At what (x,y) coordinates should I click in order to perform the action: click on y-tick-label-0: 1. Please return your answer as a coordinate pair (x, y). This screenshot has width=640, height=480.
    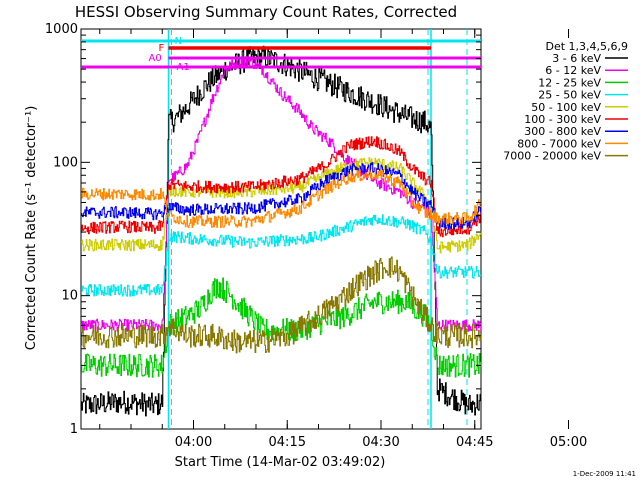
    Looking at the image, I should click on (74, 429).